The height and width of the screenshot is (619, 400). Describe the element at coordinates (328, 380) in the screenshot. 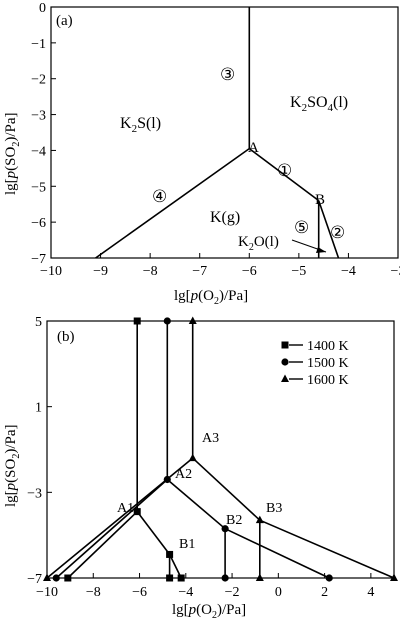

I see `legend-label-3: 1600 K` at that location.